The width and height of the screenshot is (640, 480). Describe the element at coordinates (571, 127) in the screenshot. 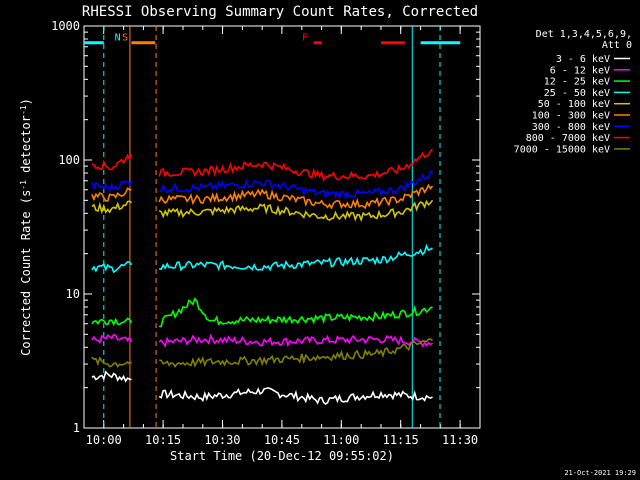

I see `legend-label: 300 - 800 keV` at that location.